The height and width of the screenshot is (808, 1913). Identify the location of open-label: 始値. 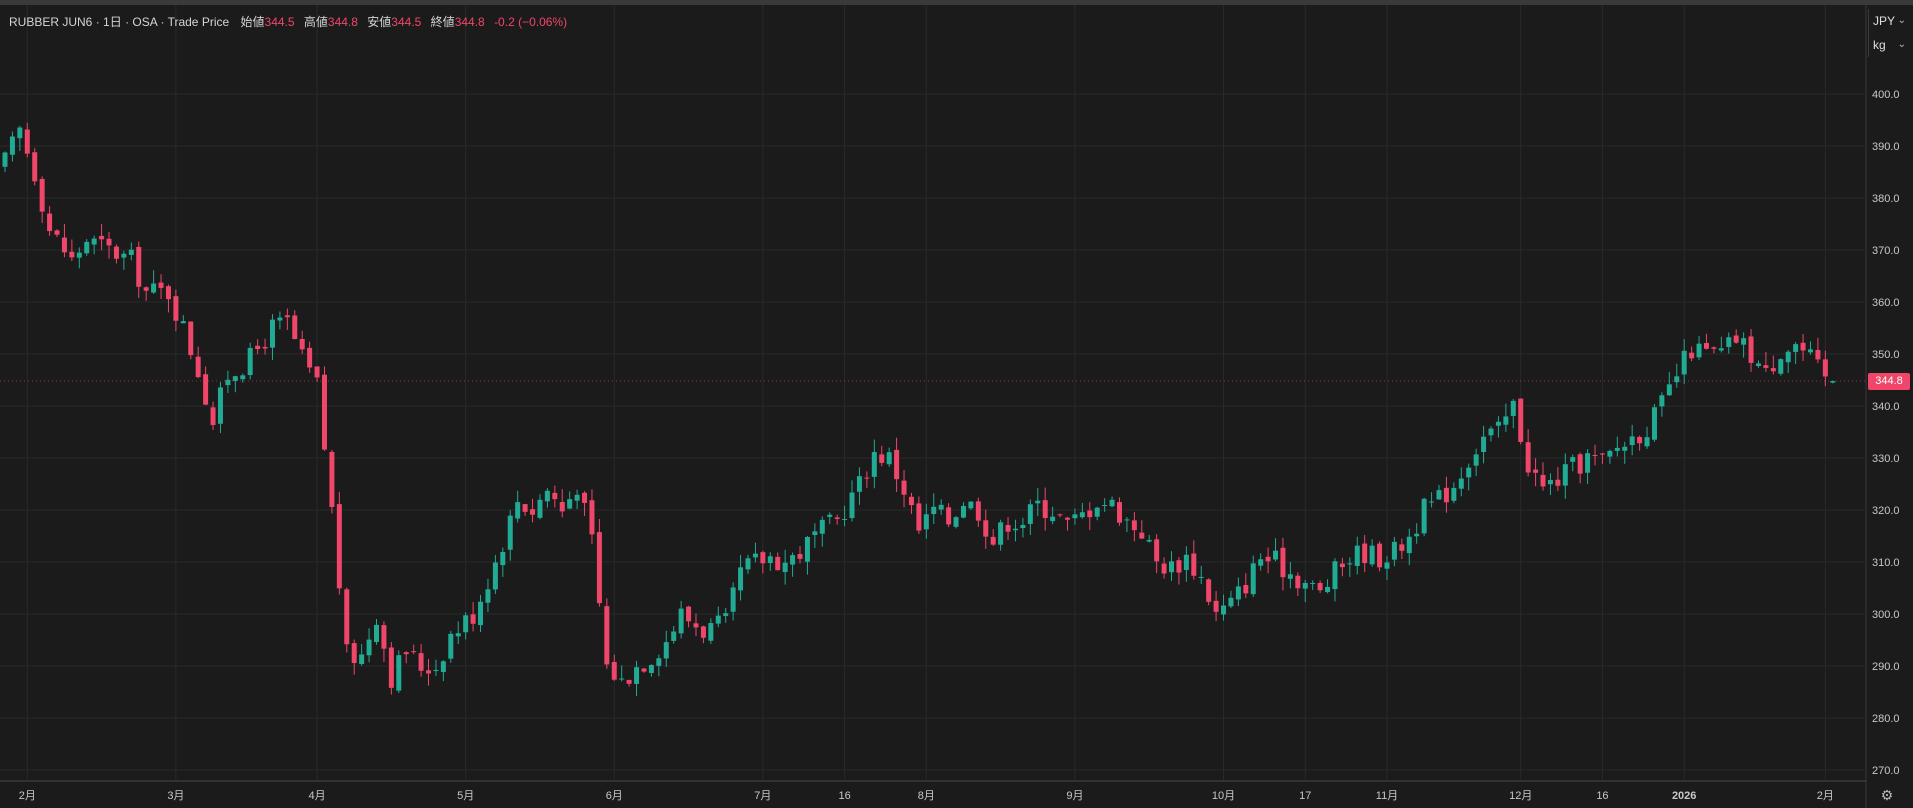
(252, 22).